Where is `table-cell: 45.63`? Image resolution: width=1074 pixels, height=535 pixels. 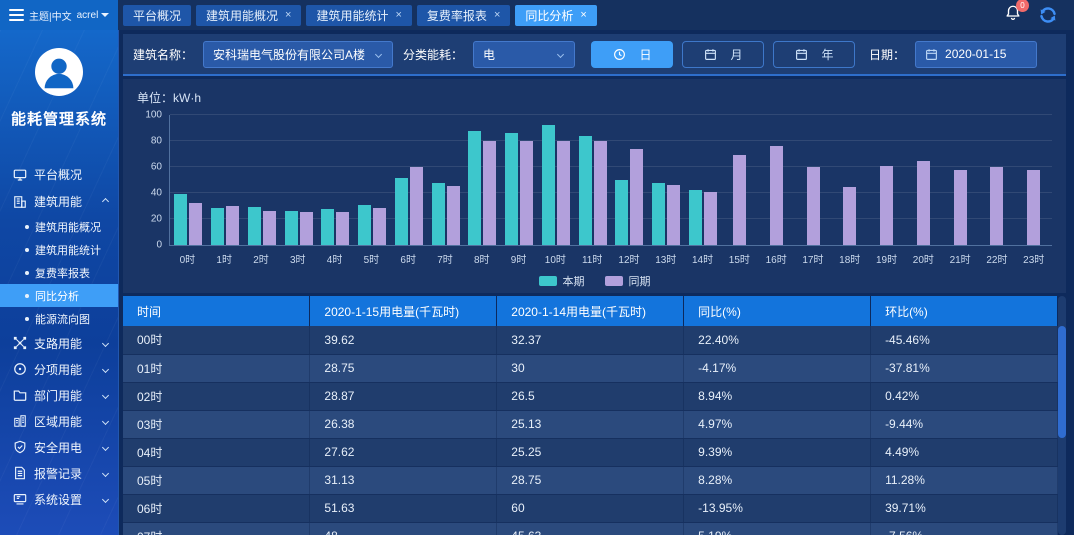 table-cell: 45.63 is located at coordinates (590, 528).